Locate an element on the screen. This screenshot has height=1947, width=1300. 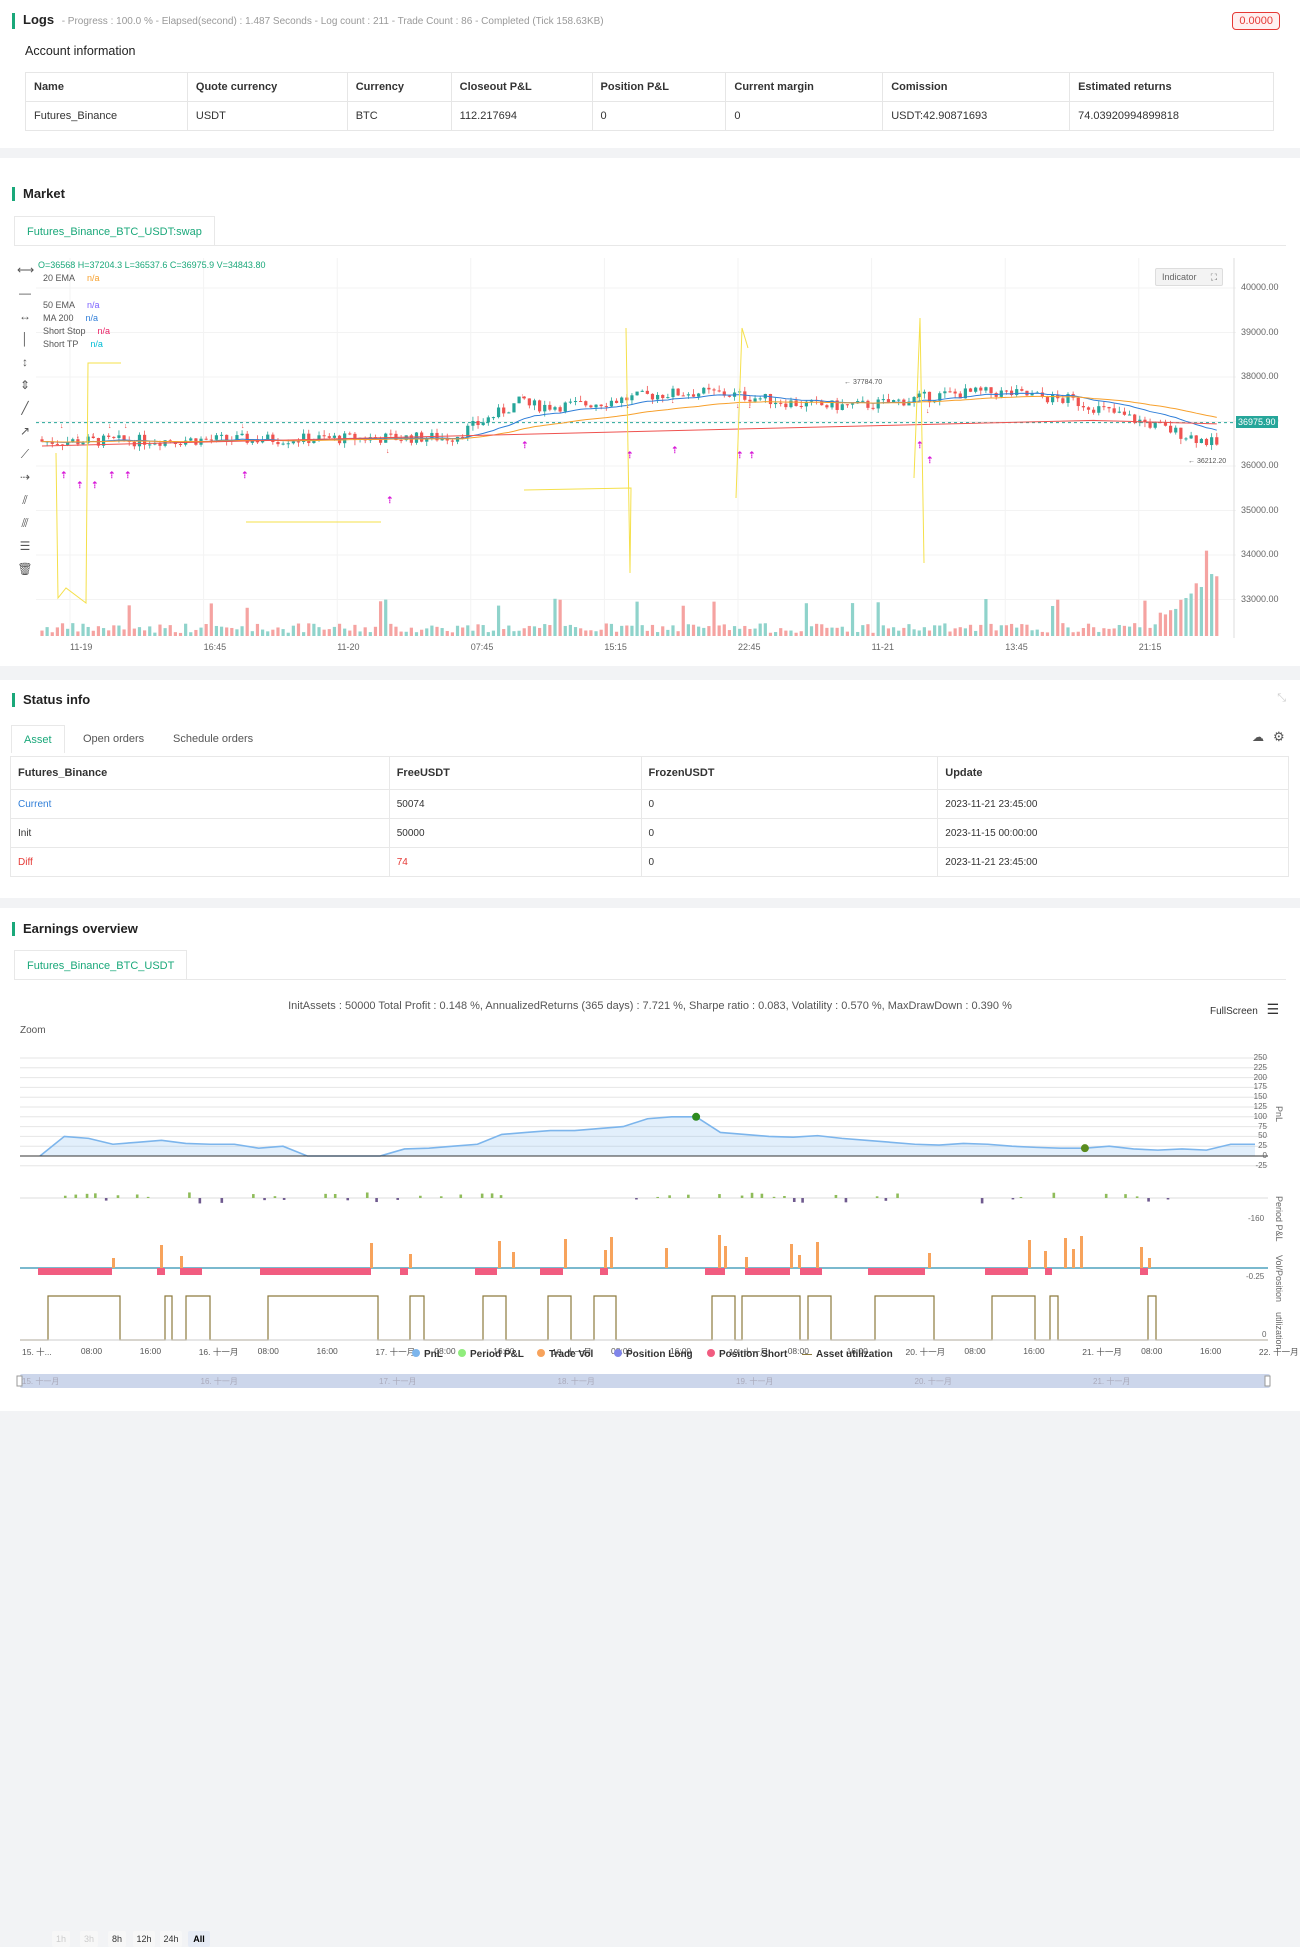
zoom-12h: 12h is located at coordinates (144, 1939).